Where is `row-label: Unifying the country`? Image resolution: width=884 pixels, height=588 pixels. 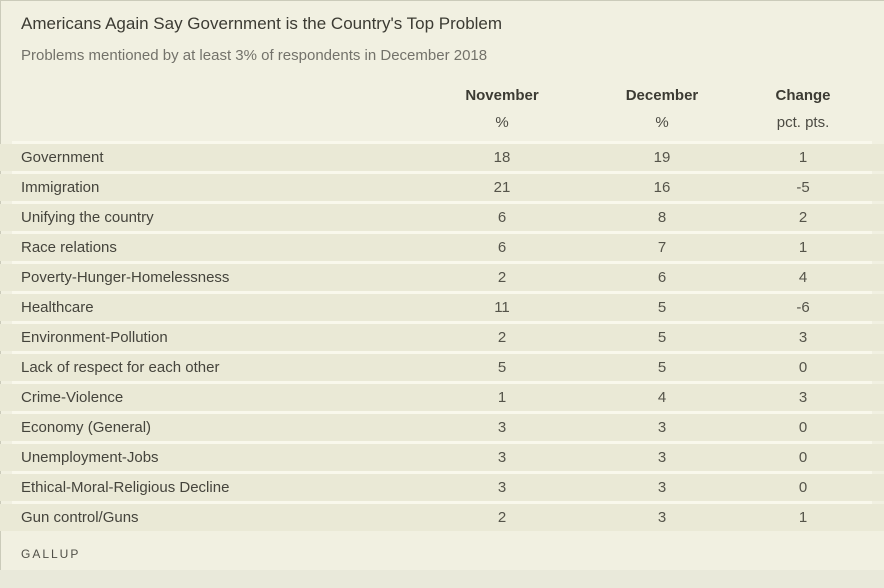
row-label: Unifying the country is located at coordinates (87, 217).